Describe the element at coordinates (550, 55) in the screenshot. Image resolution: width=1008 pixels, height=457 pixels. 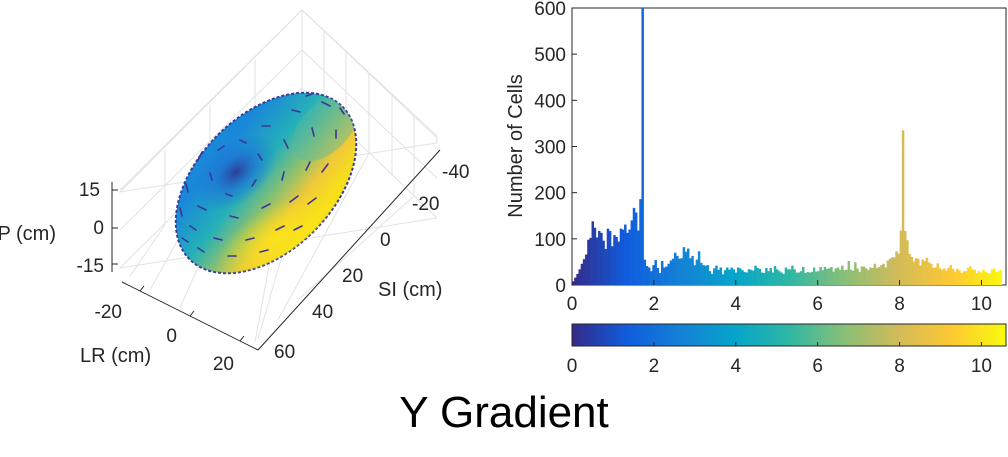
I see `y-tick-label: 500` at that location.